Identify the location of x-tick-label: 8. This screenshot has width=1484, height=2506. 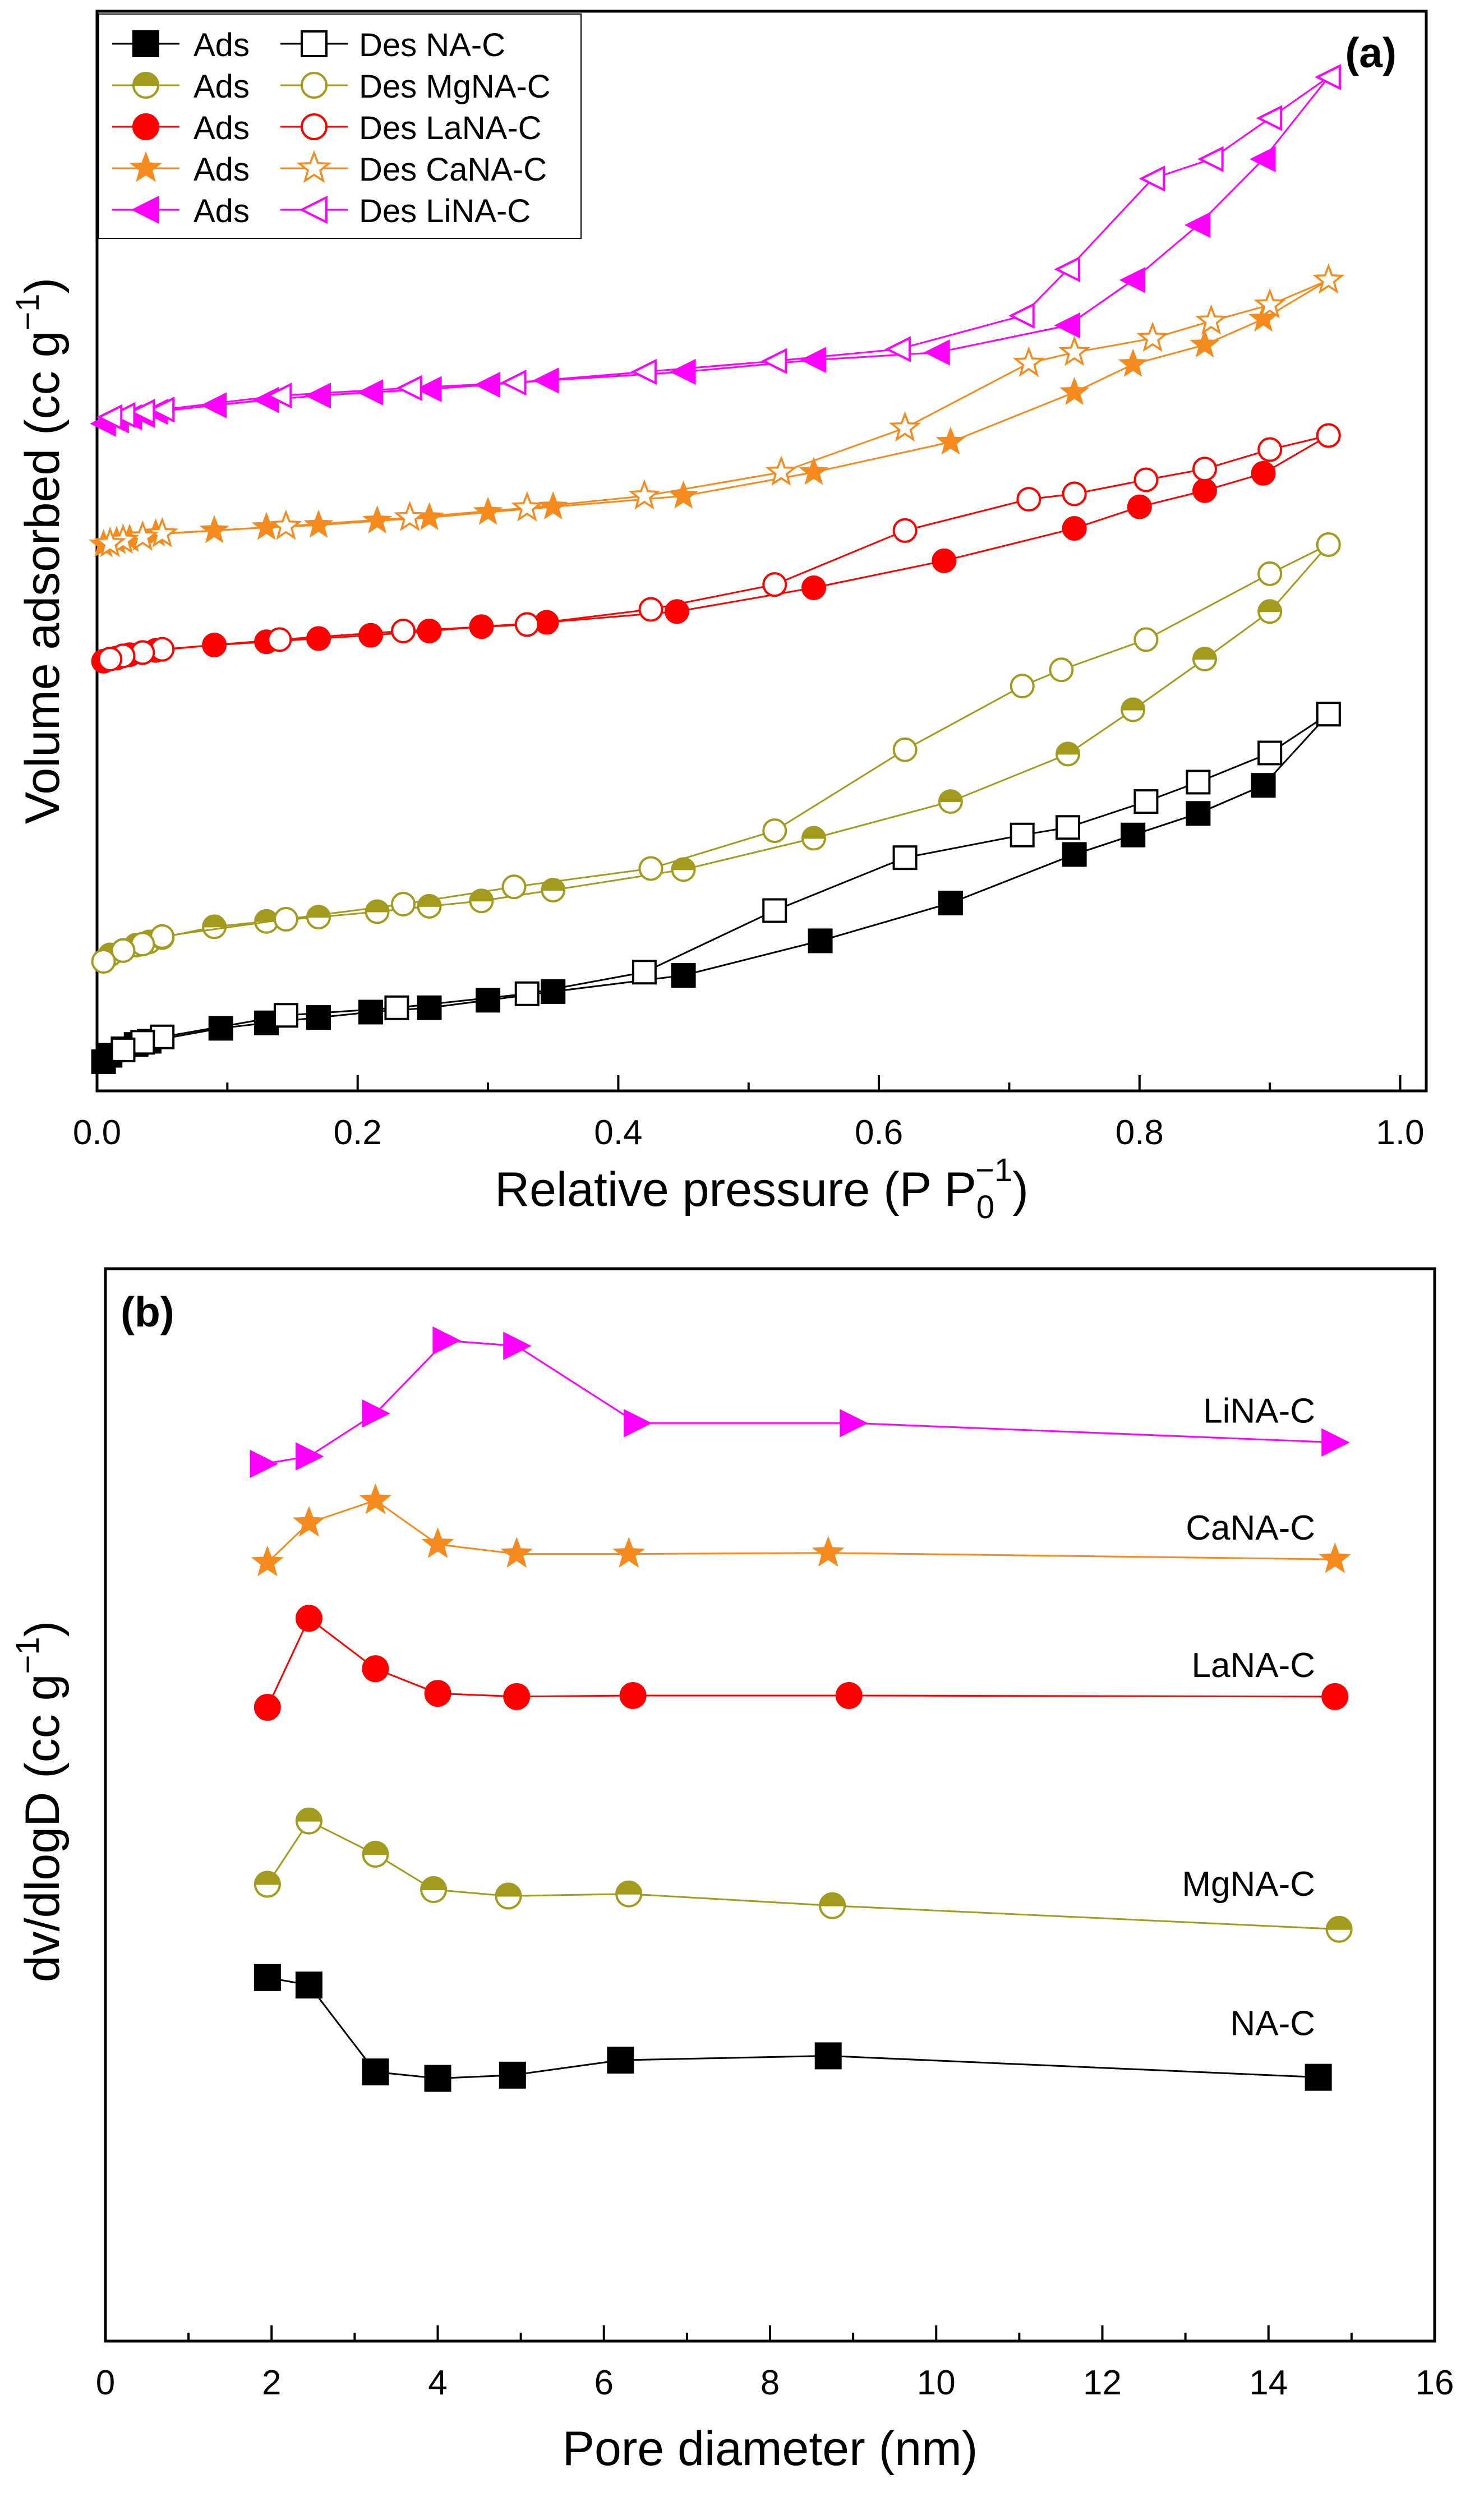
(770, 2383).